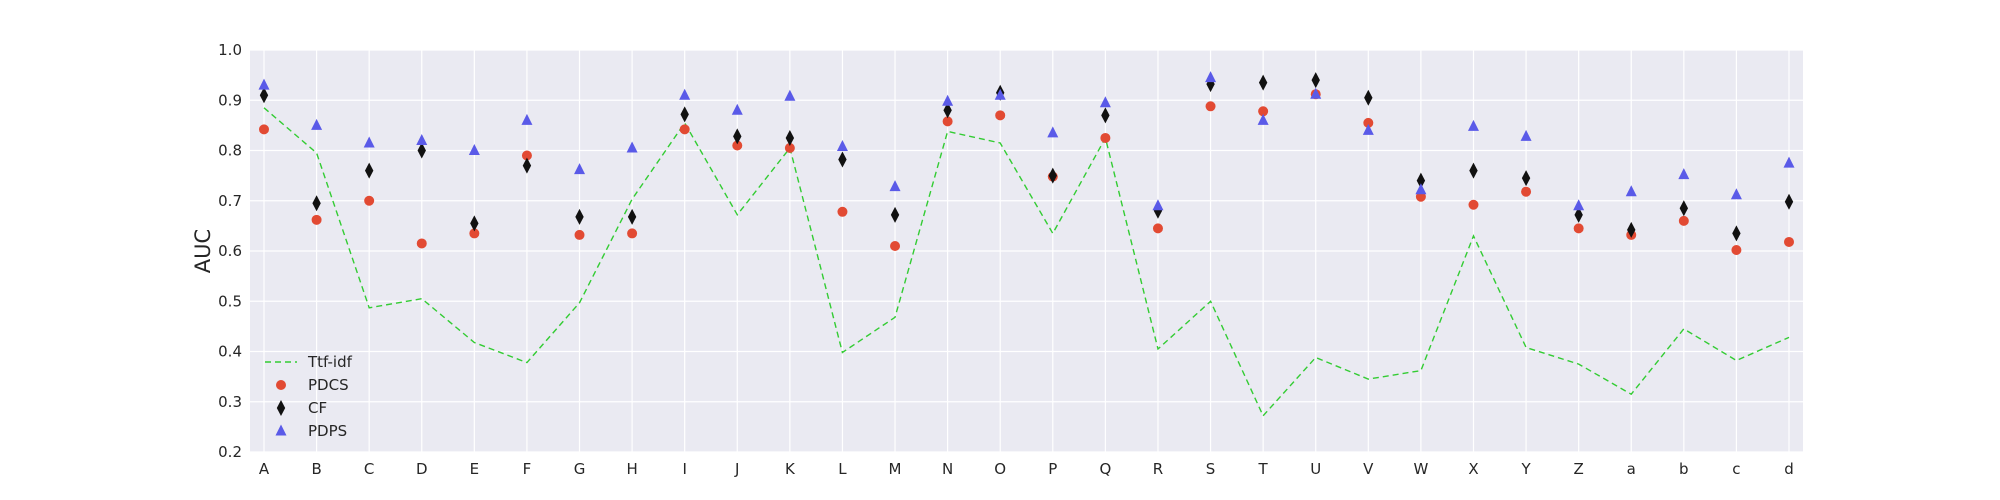  Describe the element at coordinates (330, 362) in the screenshot. I see `legend-label: Ttf-idf` at that location.